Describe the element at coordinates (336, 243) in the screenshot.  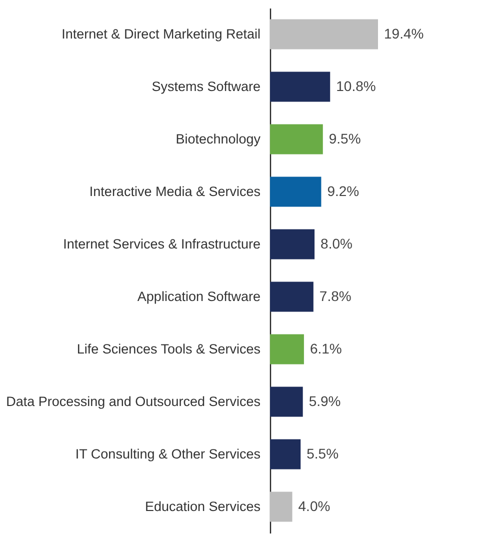
I see `data-label: 8.0%` at that location.